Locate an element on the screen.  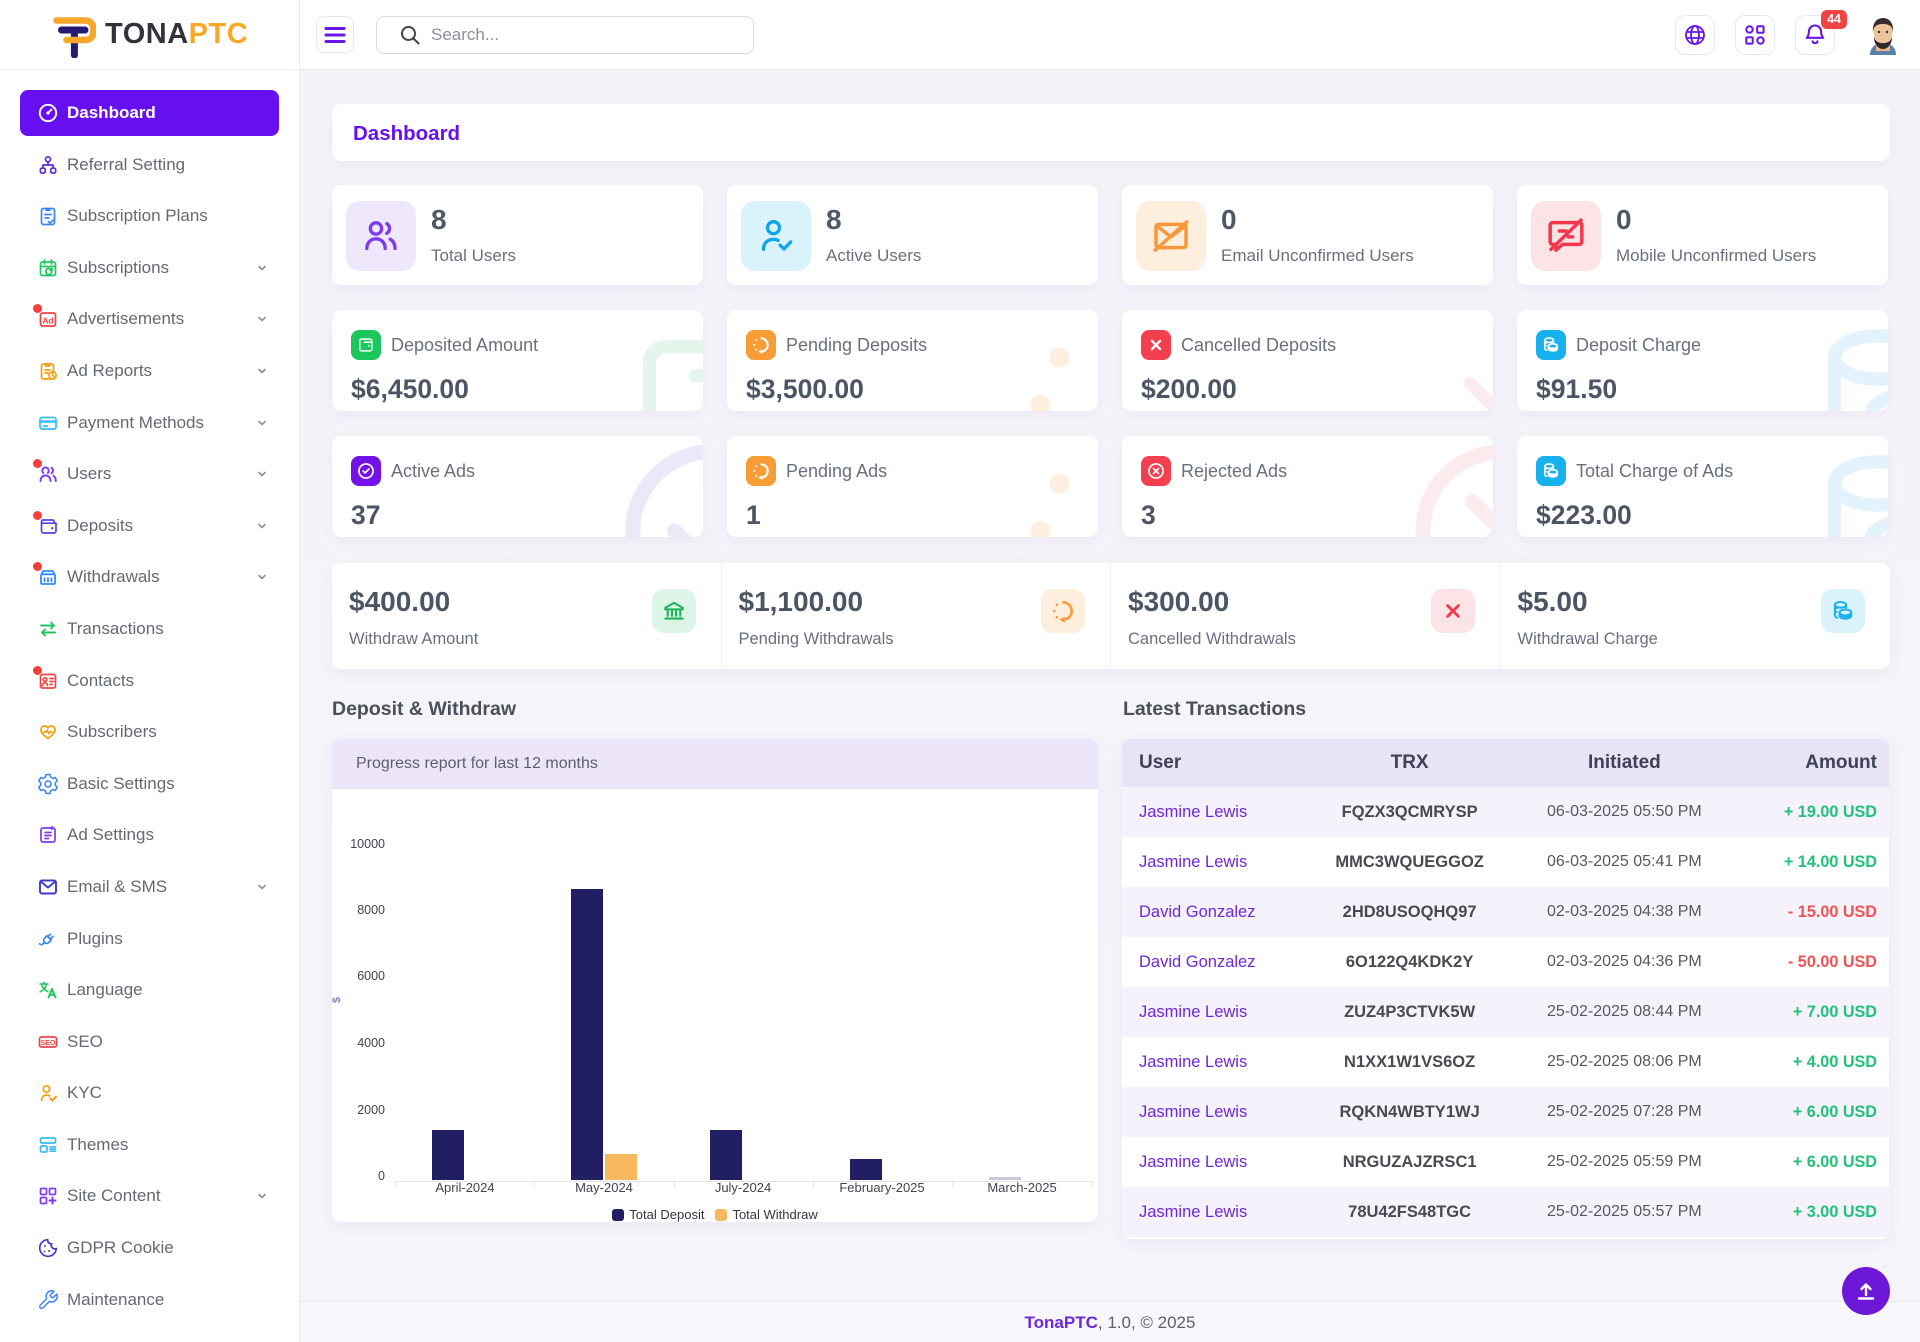
svg-text: Ad is located at coordinates (47, 321).